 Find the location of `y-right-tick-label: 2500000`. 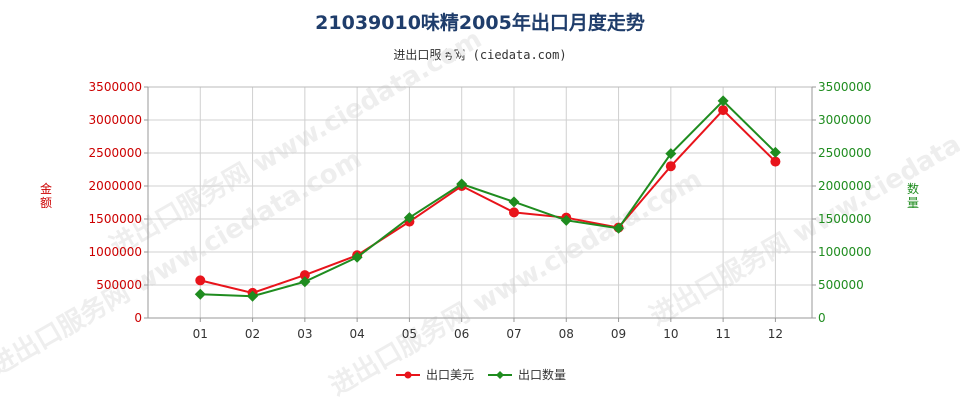

y-right-tick-label: 2500000 is located at coordinates (844, 153).